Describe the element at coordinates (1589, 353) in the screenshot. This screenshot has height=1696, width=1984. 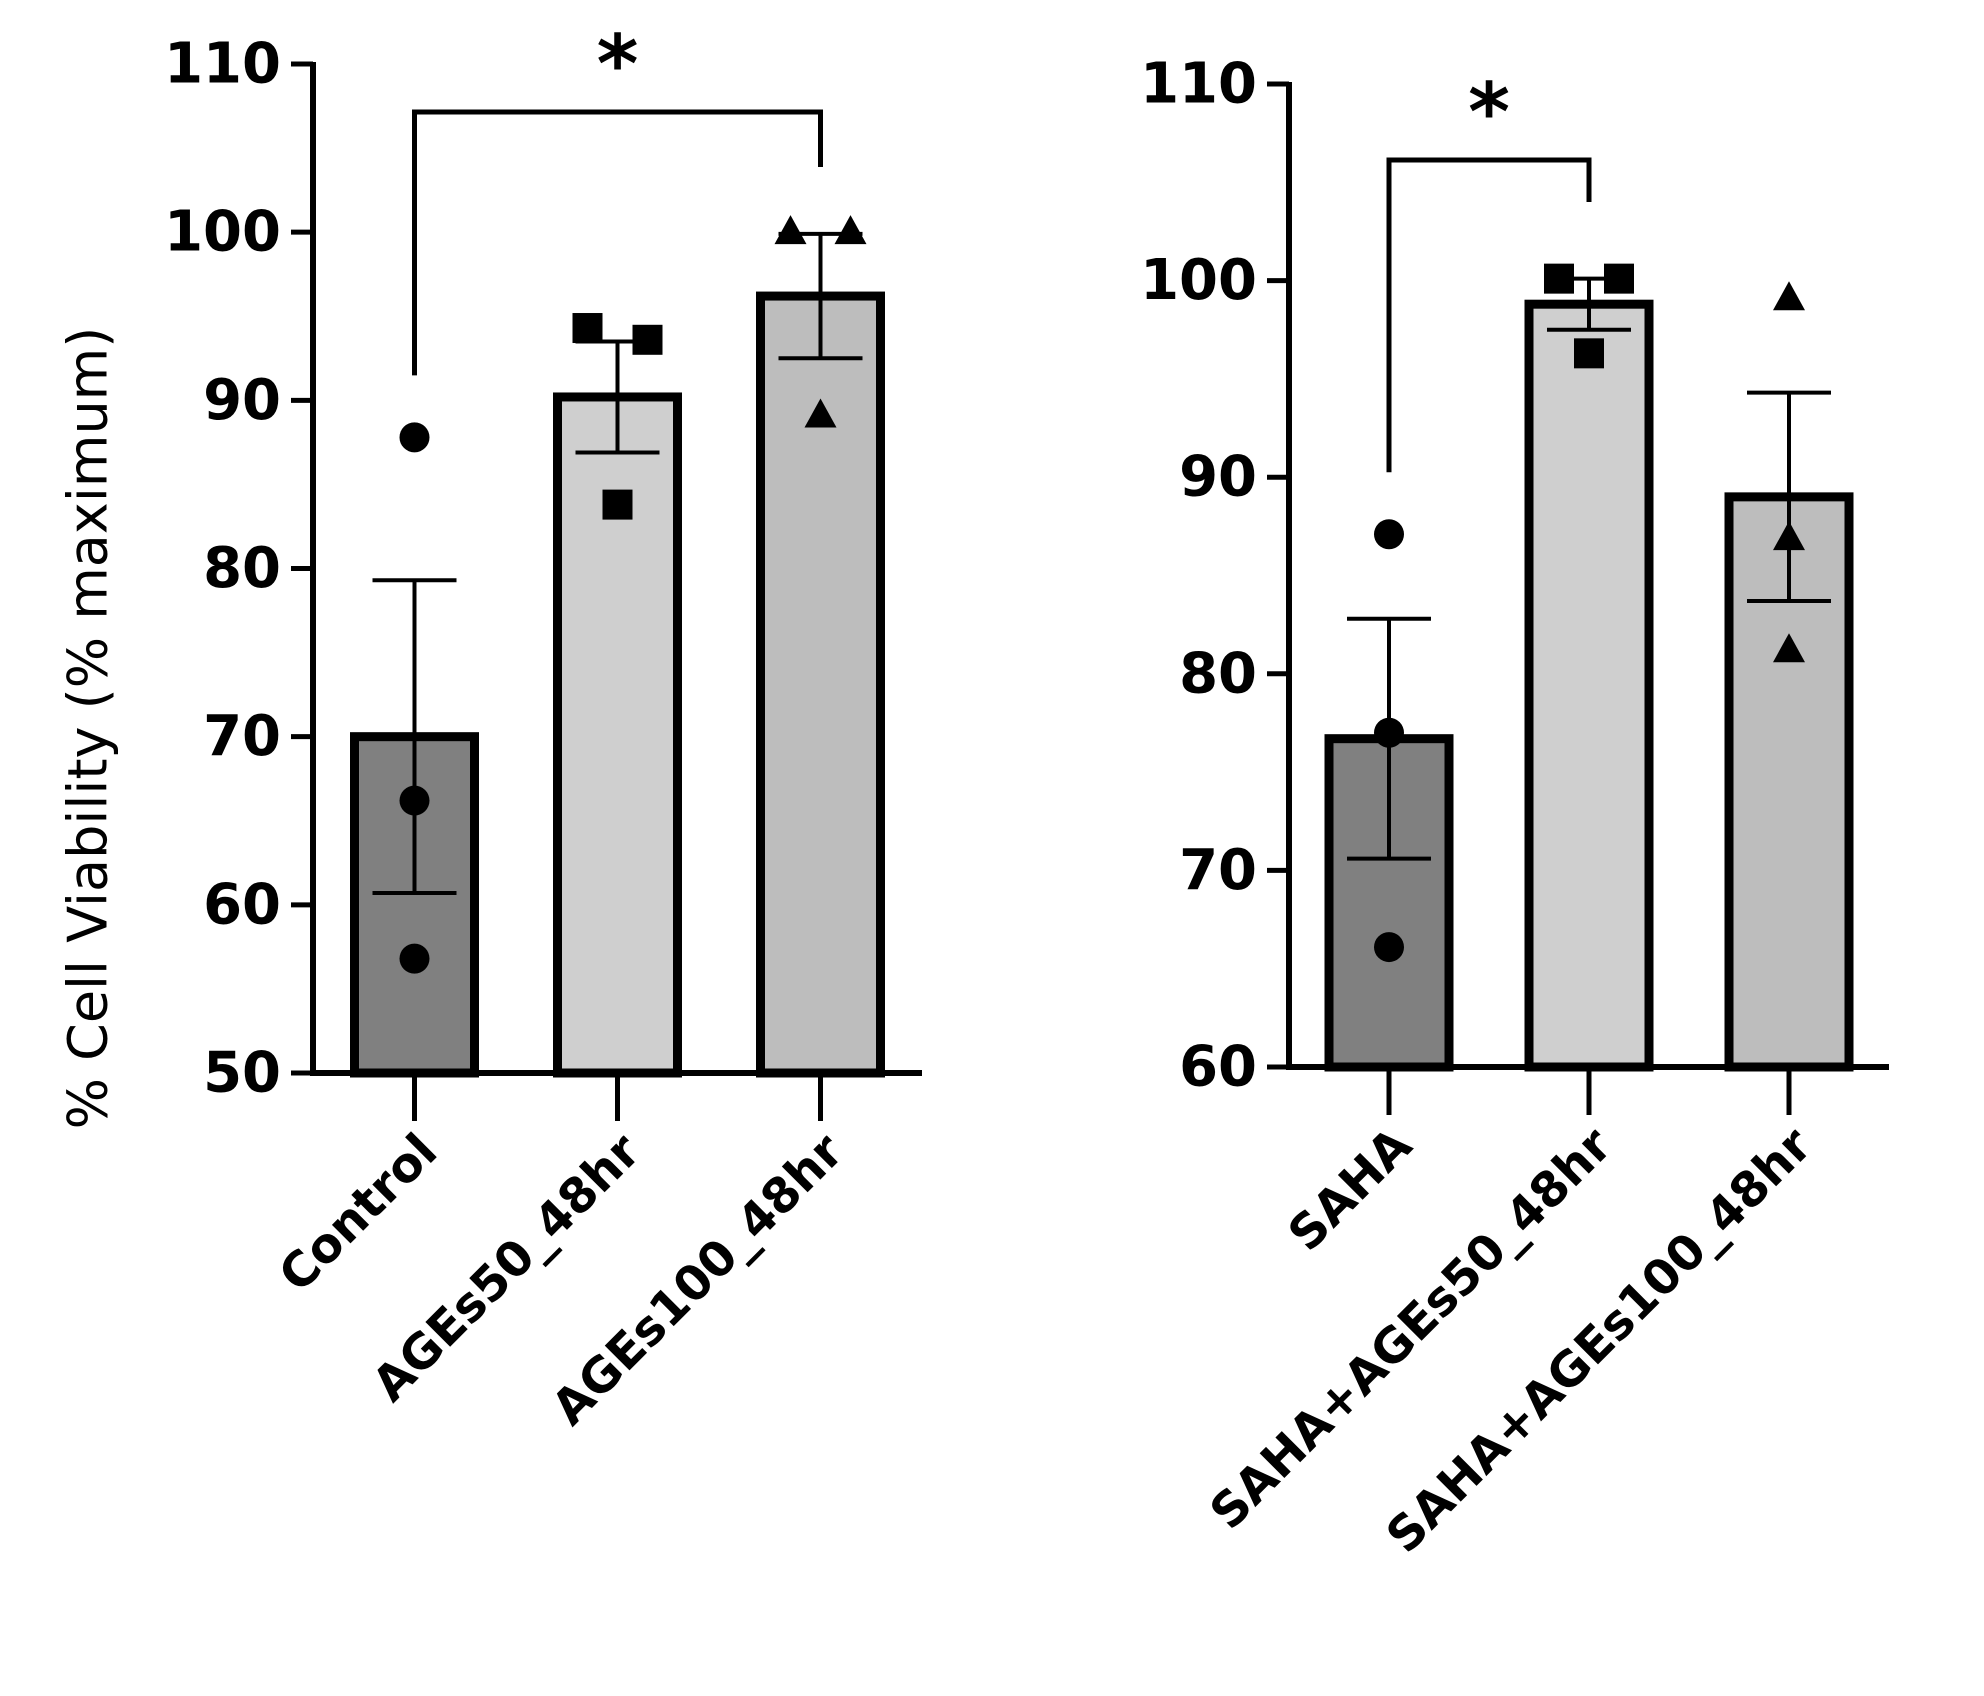
I see `data-point-SAHA+AGEs50_48hr-3` at that location.